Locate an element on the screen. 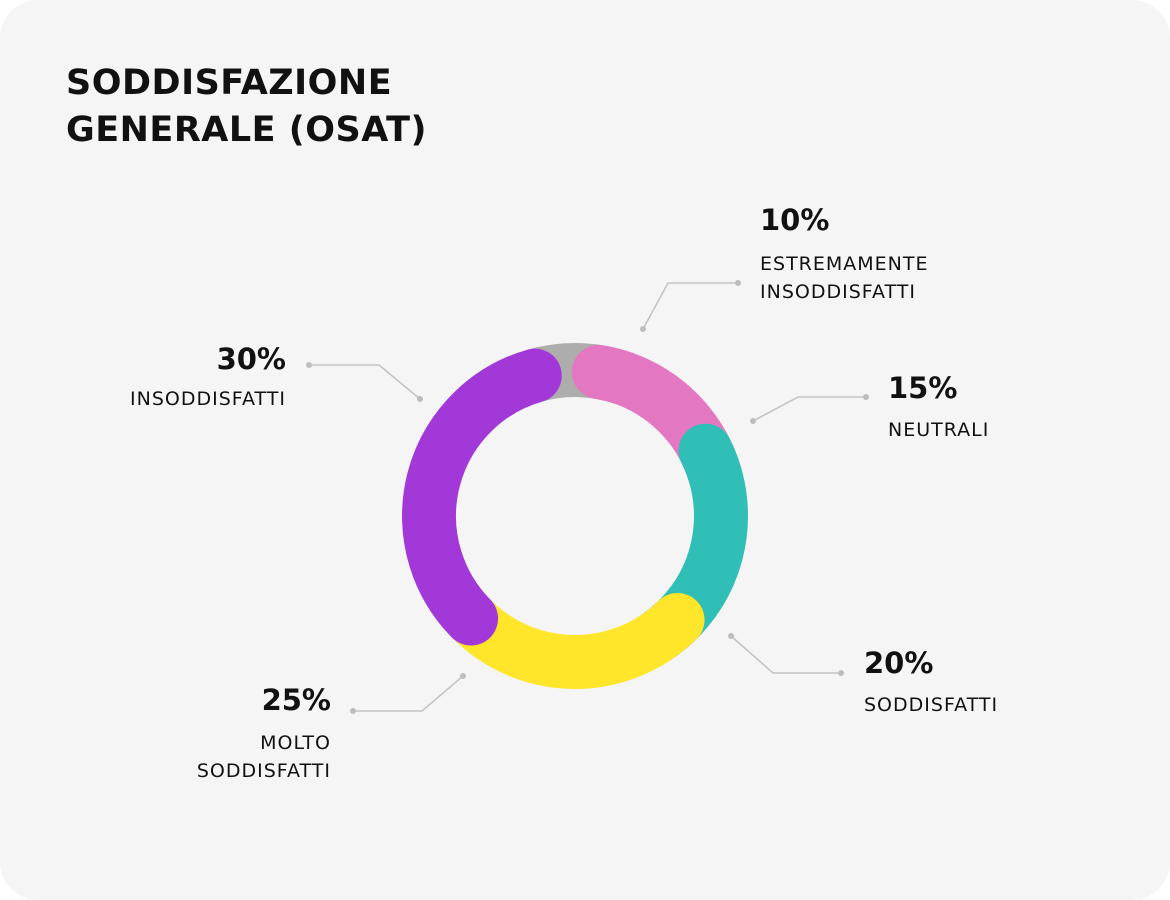  chart-title-line-2: GENERALE (OSAT) is located at coordinates (246, 130).